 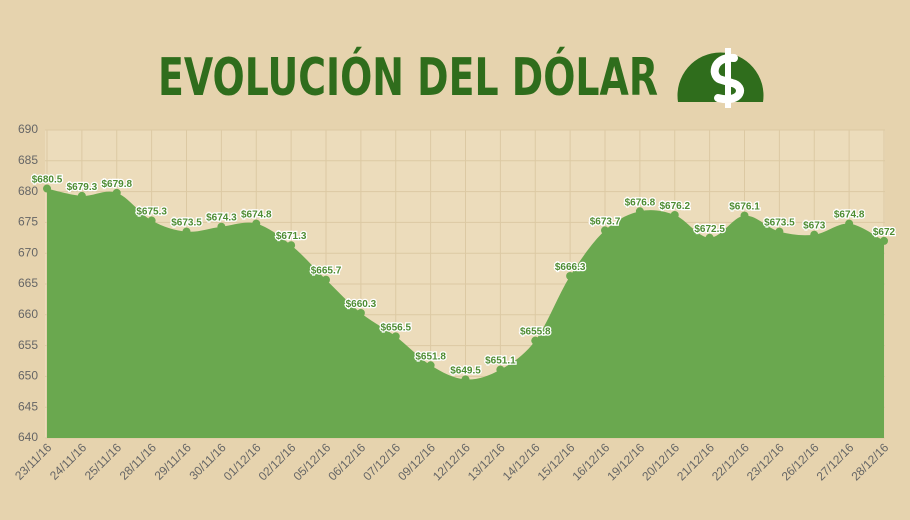 What do you see at coordinates (28, 376) in the screenshot?
I see `y-tick-label: 650` at bounding box center [28, 376].